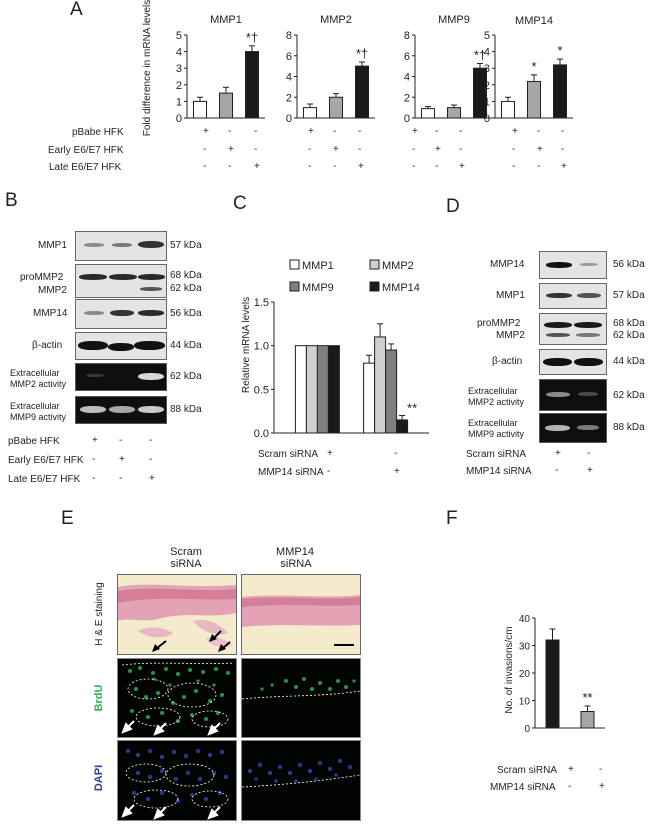 This screenshot has height=828, width=650. What do you see at coordinates (527, 770) in the screenshot?
I see `panel-f-row-label-scram: Scram siRNA` at bounding box center [527, 770].